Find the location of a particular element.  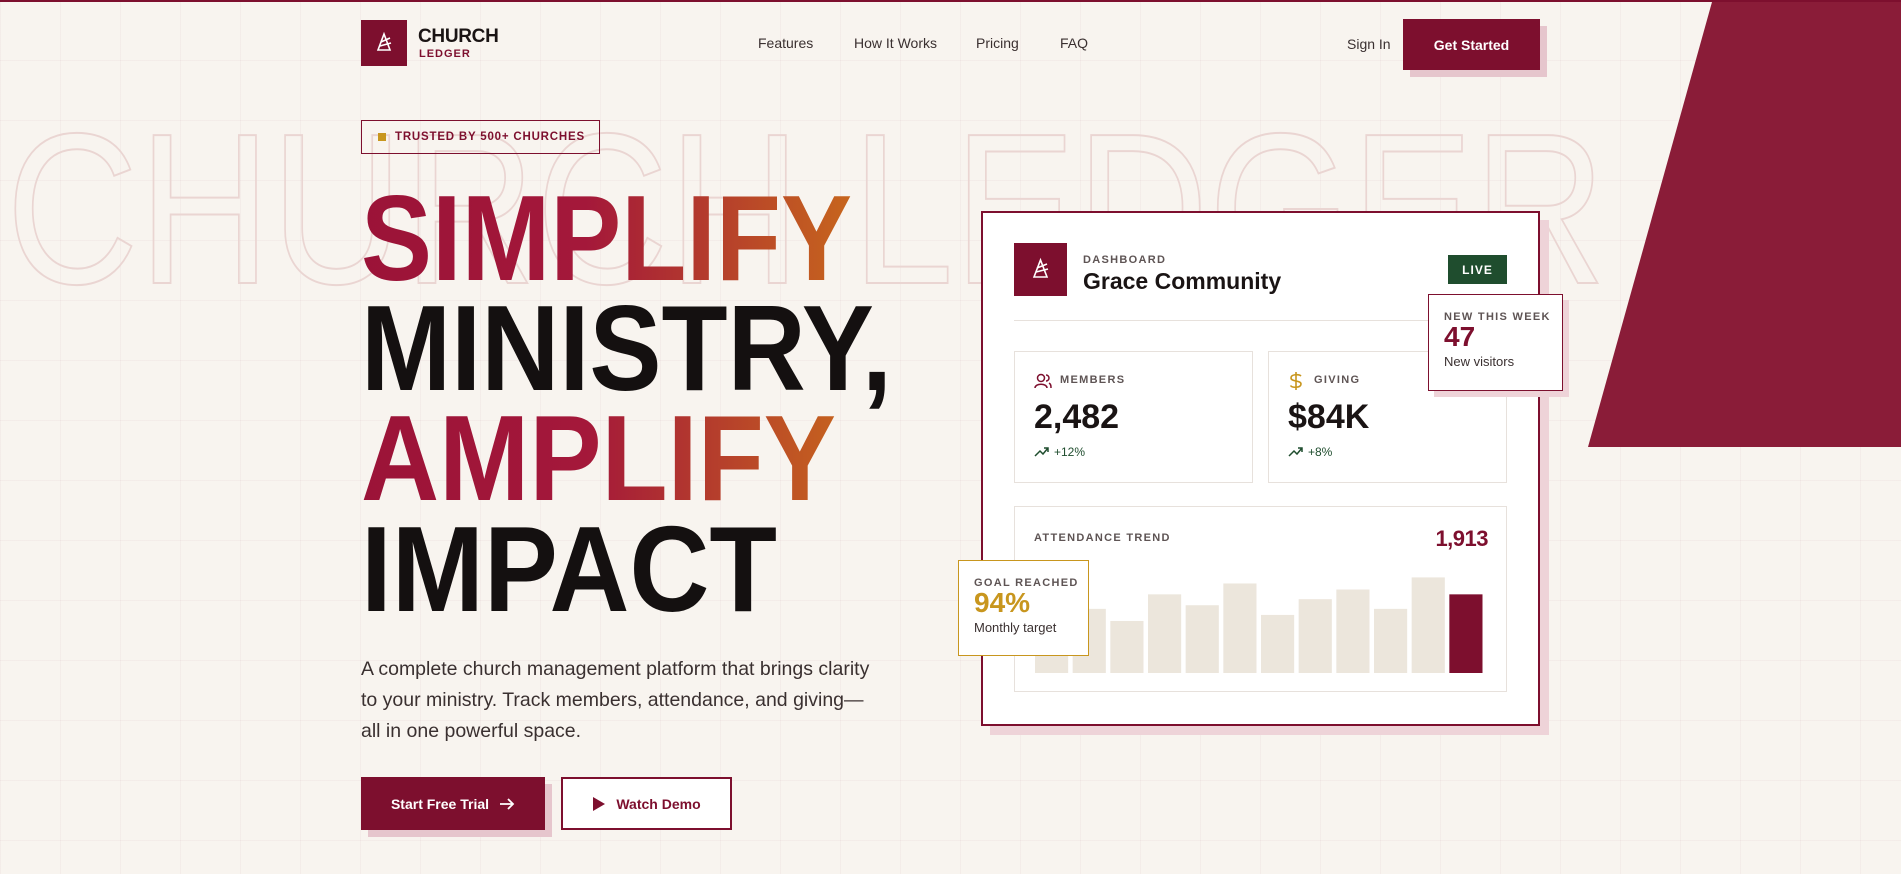

logo-mark is located at coordinates (384, 43).